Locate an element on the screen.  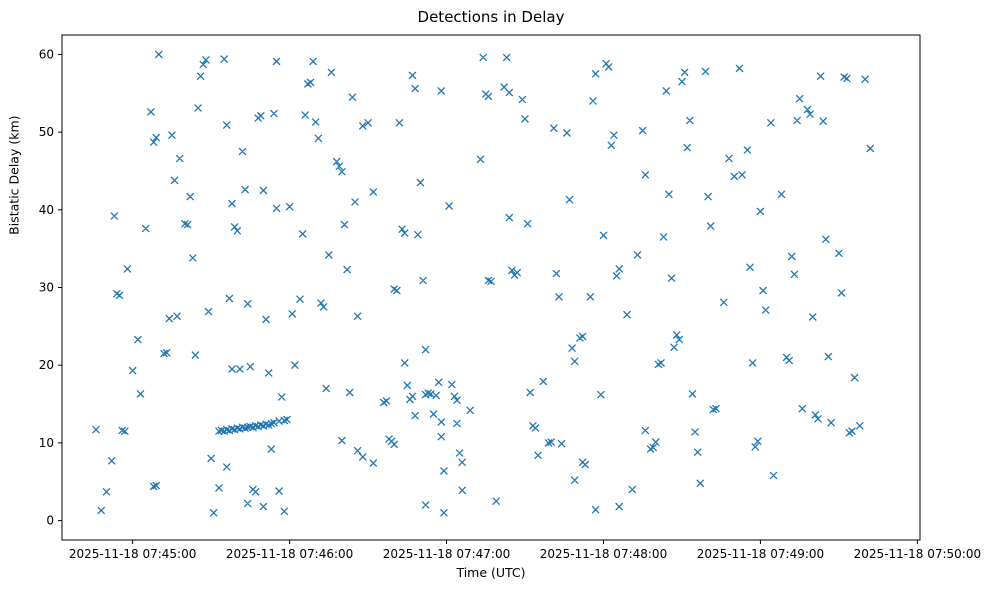
y-tick-label: 20 is located at coordinates (46, 365).